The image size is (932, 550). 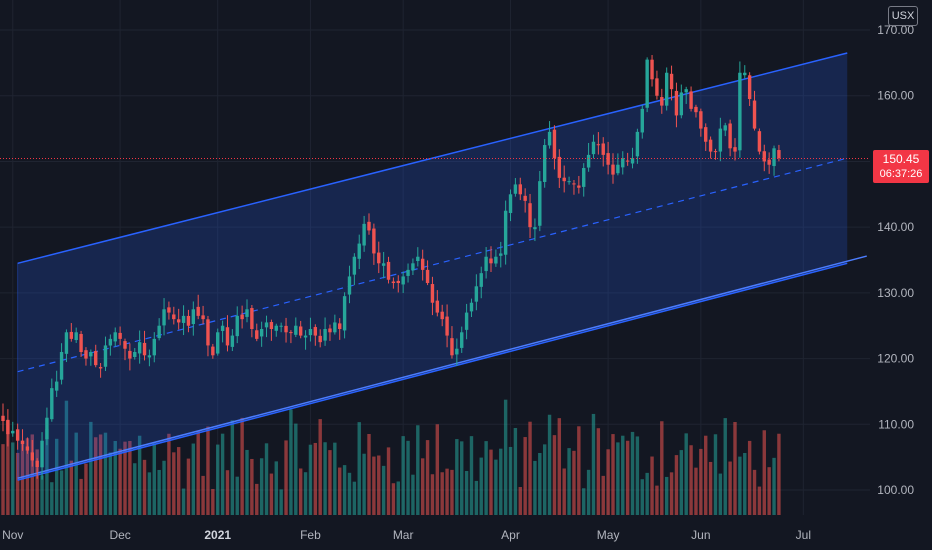 What do you see at coordinates (608, 535) in the screenshot?
I see `time-tick-label: May` at bounding box center [608, 535].